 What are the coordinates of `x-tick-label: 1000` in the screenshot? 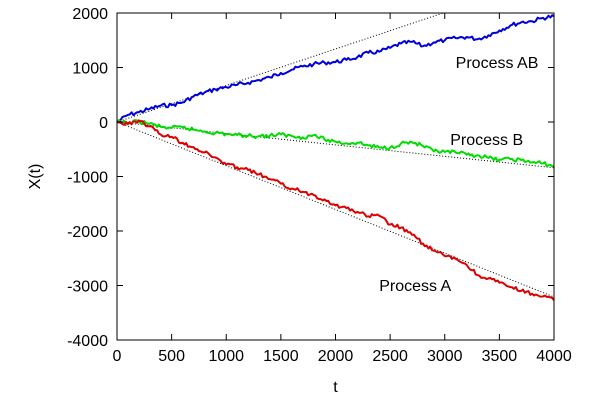 It's located at (226, 356).